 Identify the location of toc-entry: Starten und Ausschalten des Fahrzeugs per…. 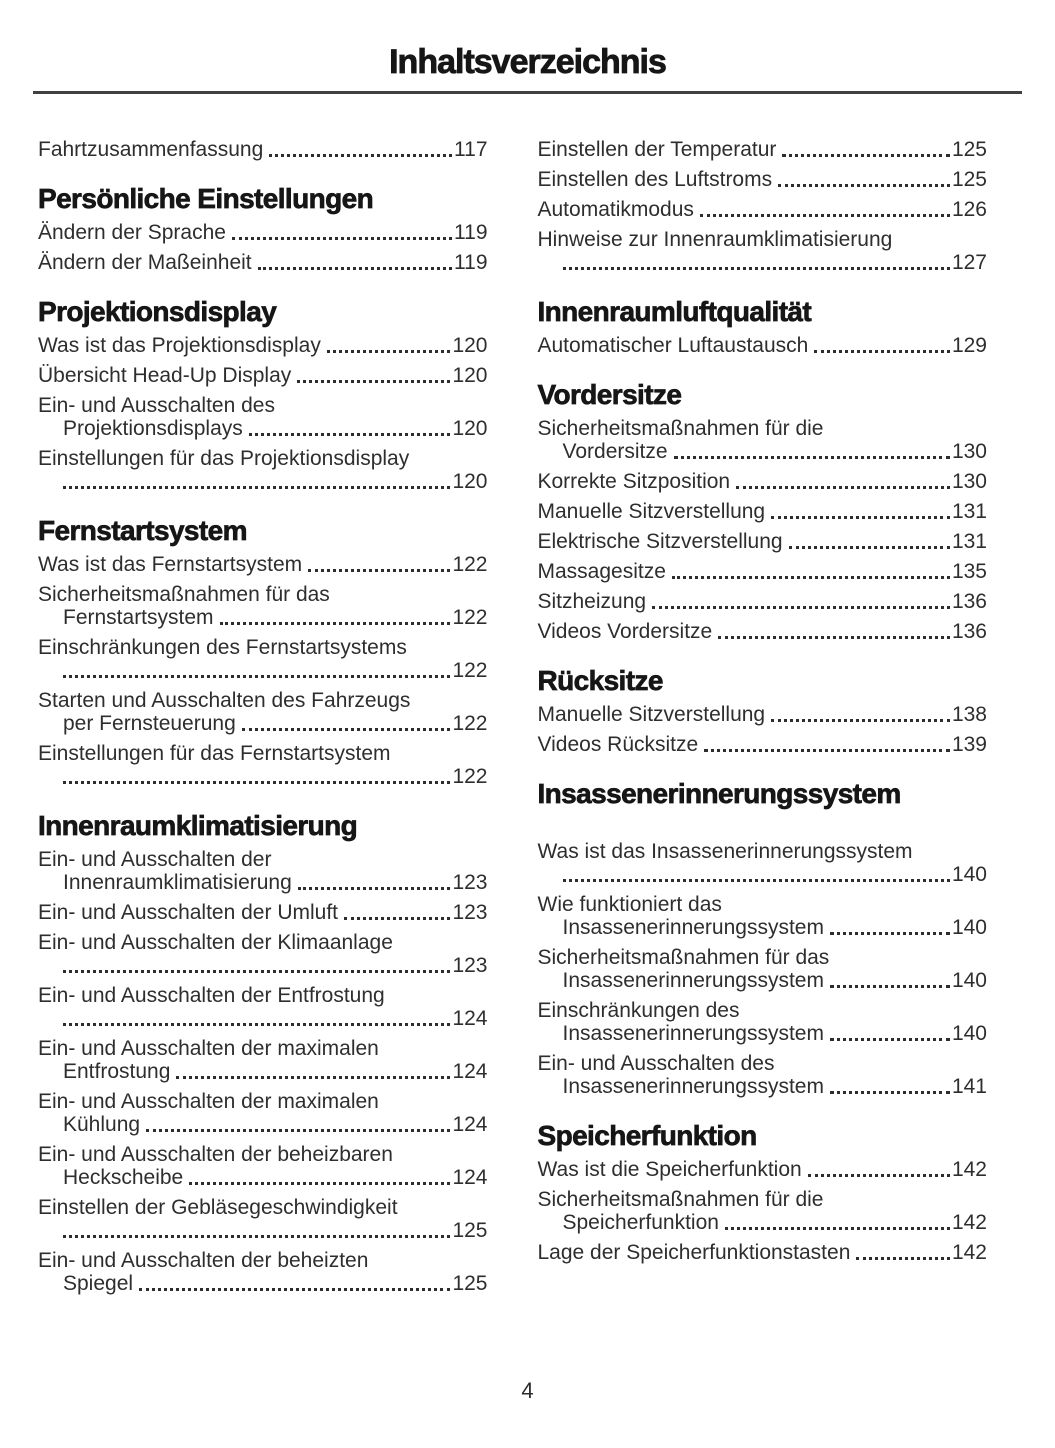
(263, 712).